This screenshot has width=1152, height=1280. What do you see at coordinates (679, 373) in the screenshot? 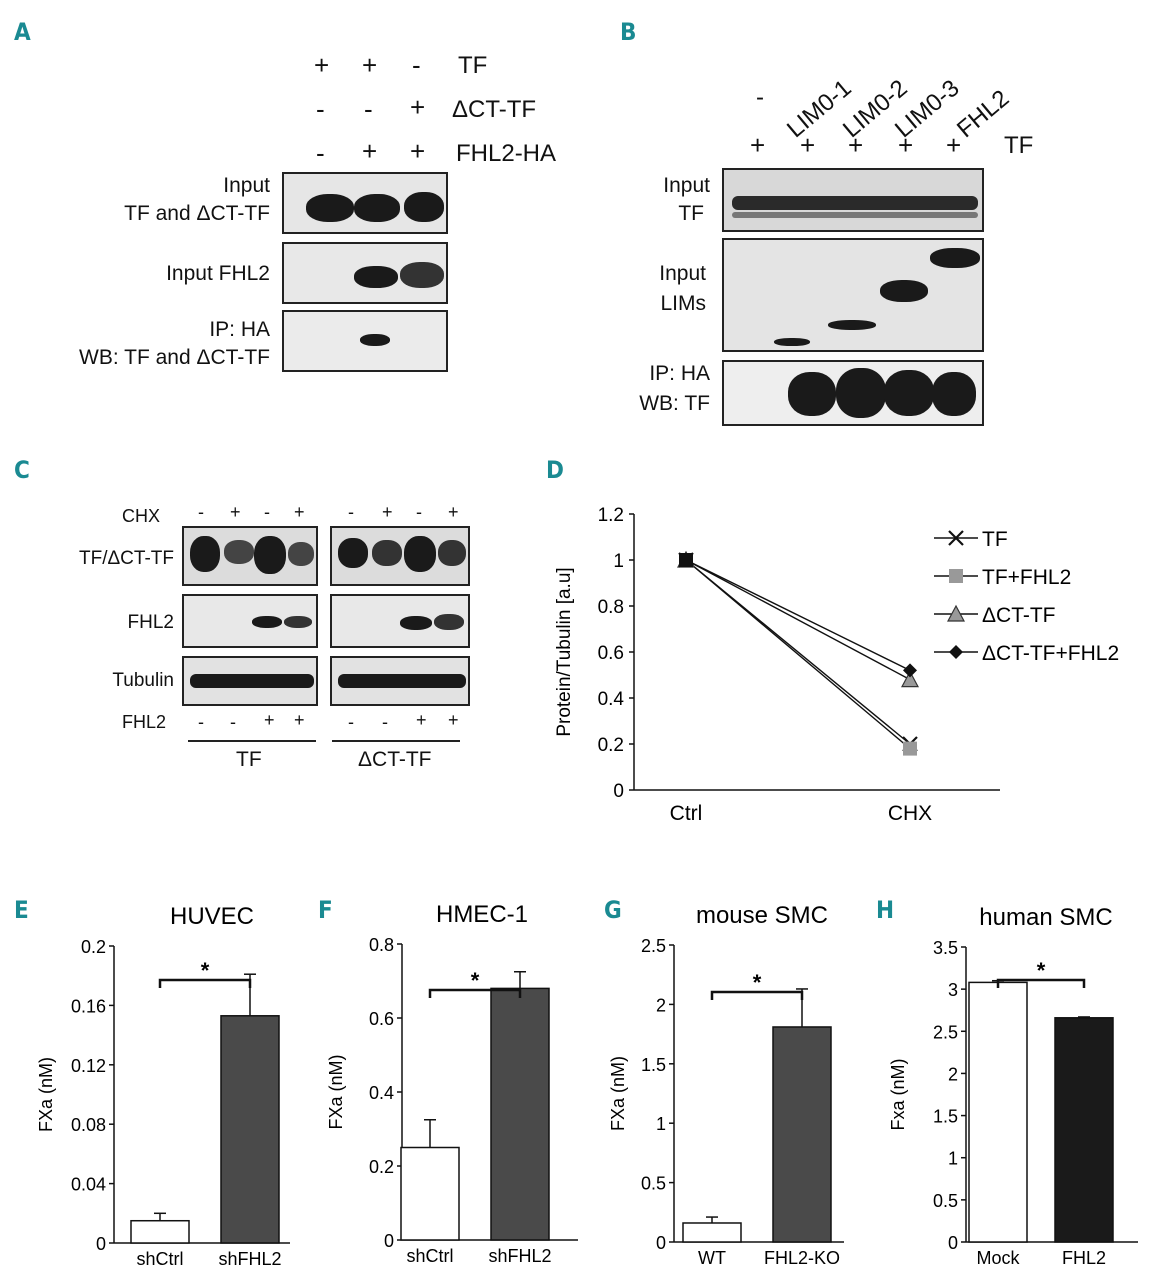
I see `blot-label-b-ip-1: IP: HA` at bounding box center [679, 373].